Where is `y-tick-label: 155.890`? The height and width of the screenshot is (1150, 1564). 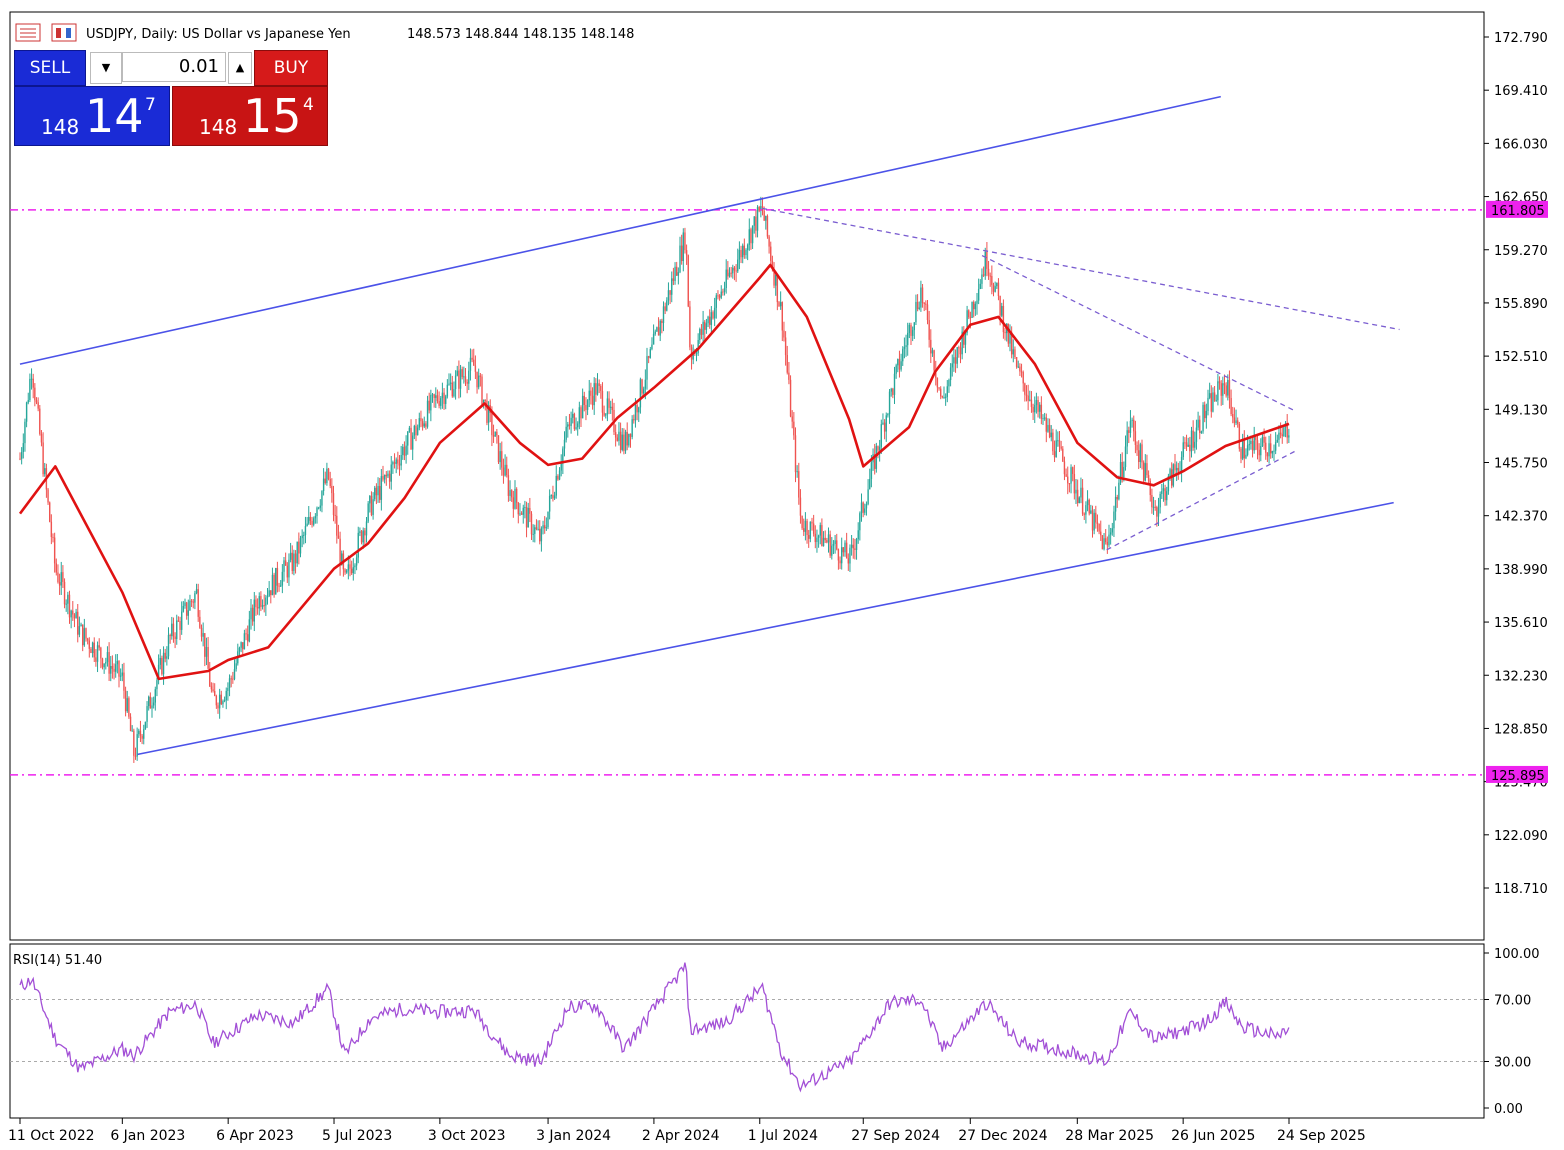 y-tick-label: 155.890 is located at coordinates (1521, 304).